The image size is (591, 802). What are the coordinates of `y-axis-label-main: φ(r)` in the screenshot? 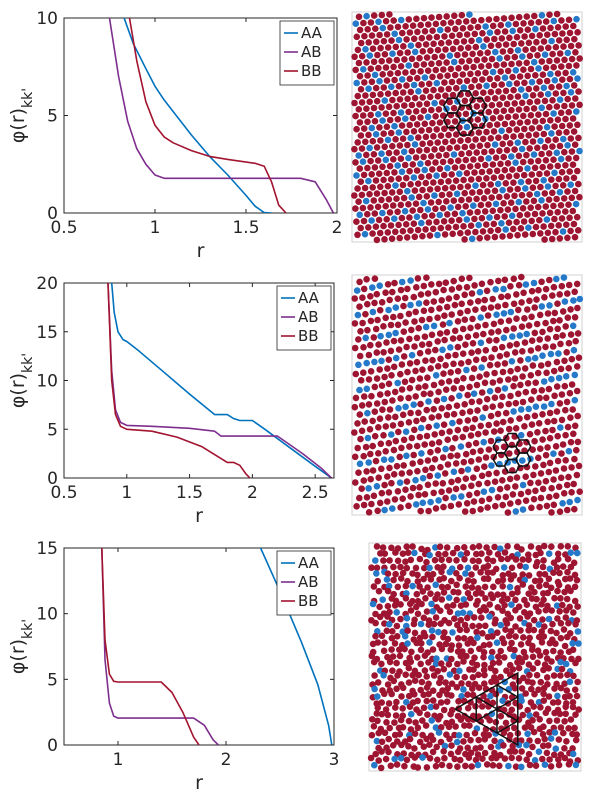 It's located at (18, 125).